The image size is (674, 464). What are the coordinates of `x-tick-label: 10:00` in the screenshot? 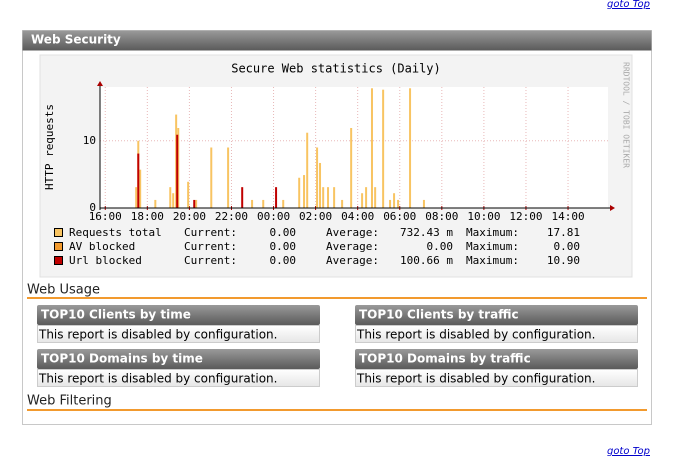 It's located at (483, 216).